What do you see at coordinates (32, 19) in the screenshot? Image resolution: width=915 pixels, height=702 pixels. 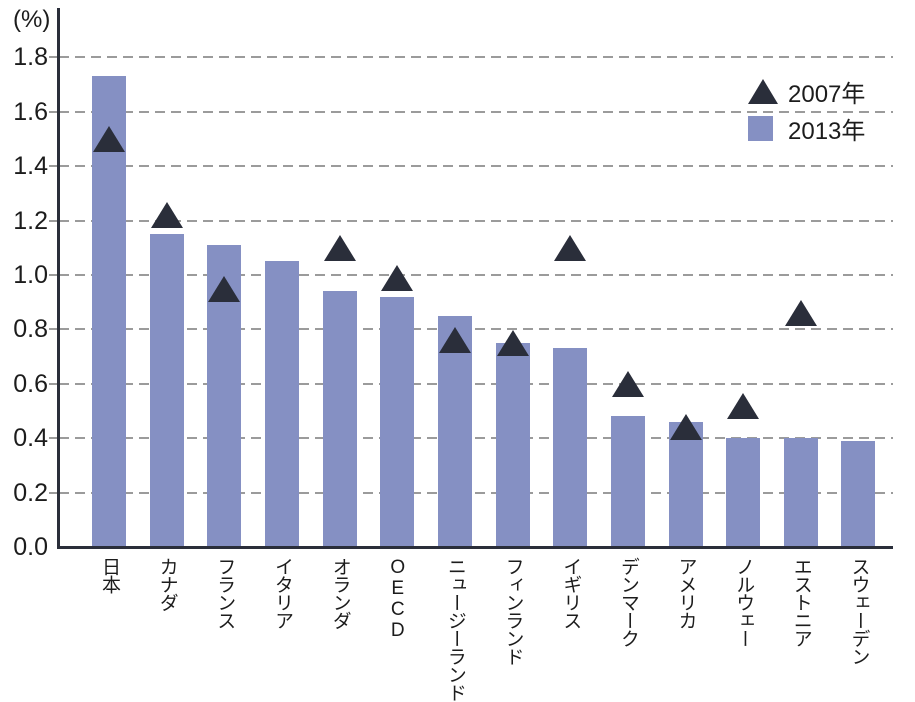 I see `y-axis-unit-label: (%)` at bounding box center [32, 19].